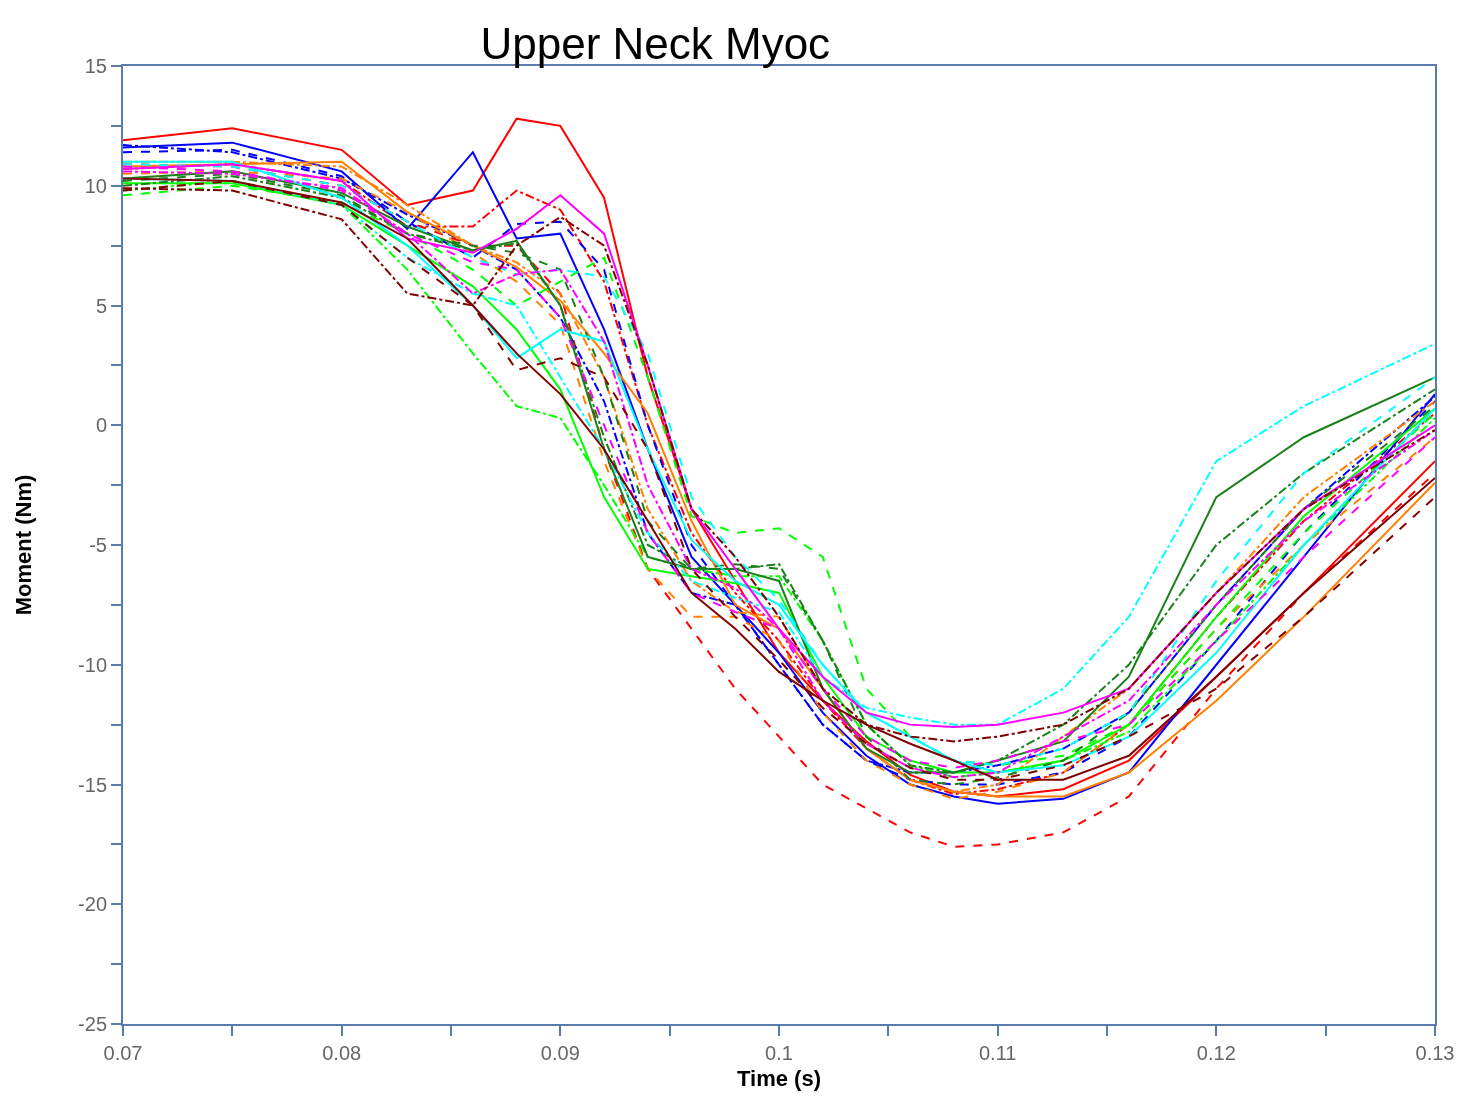  What do you see at coordinates (101, 305) in the screenshot?
I see `y-tick-label: 5` at bounding box center [101, 305].